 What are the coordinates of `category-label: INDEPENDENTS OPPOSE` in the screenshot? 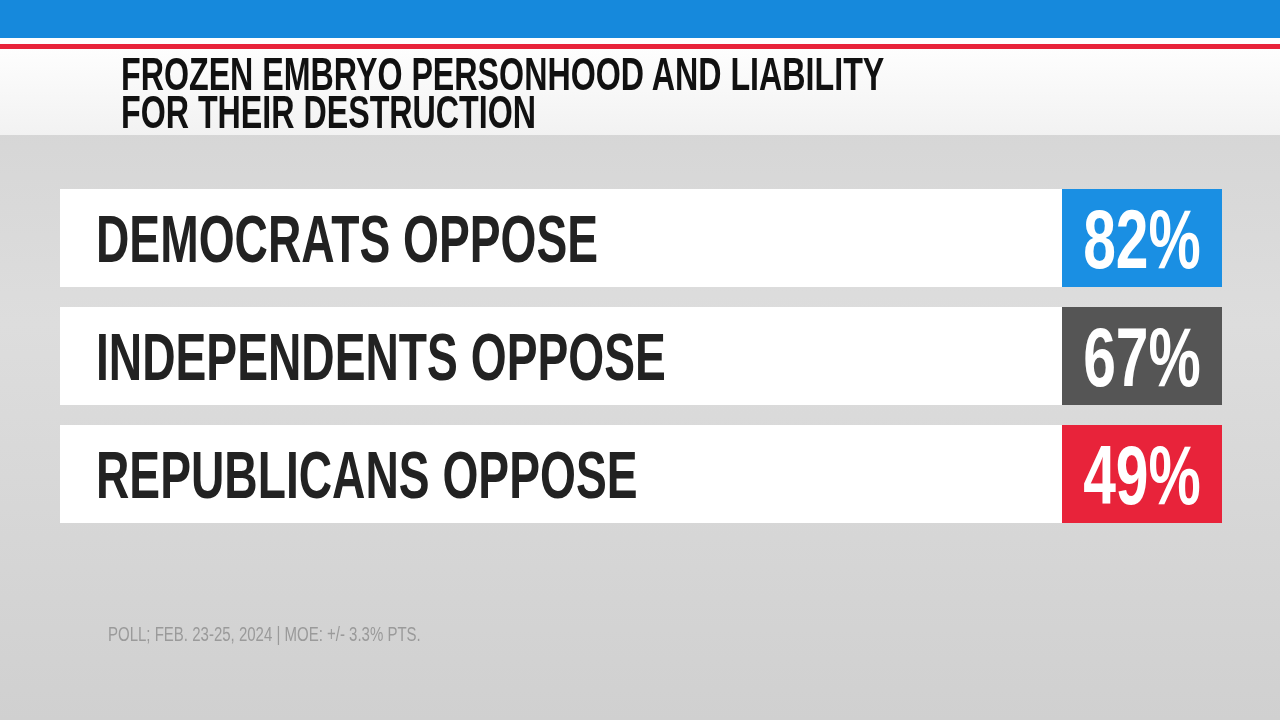 It's located at (381, 356).